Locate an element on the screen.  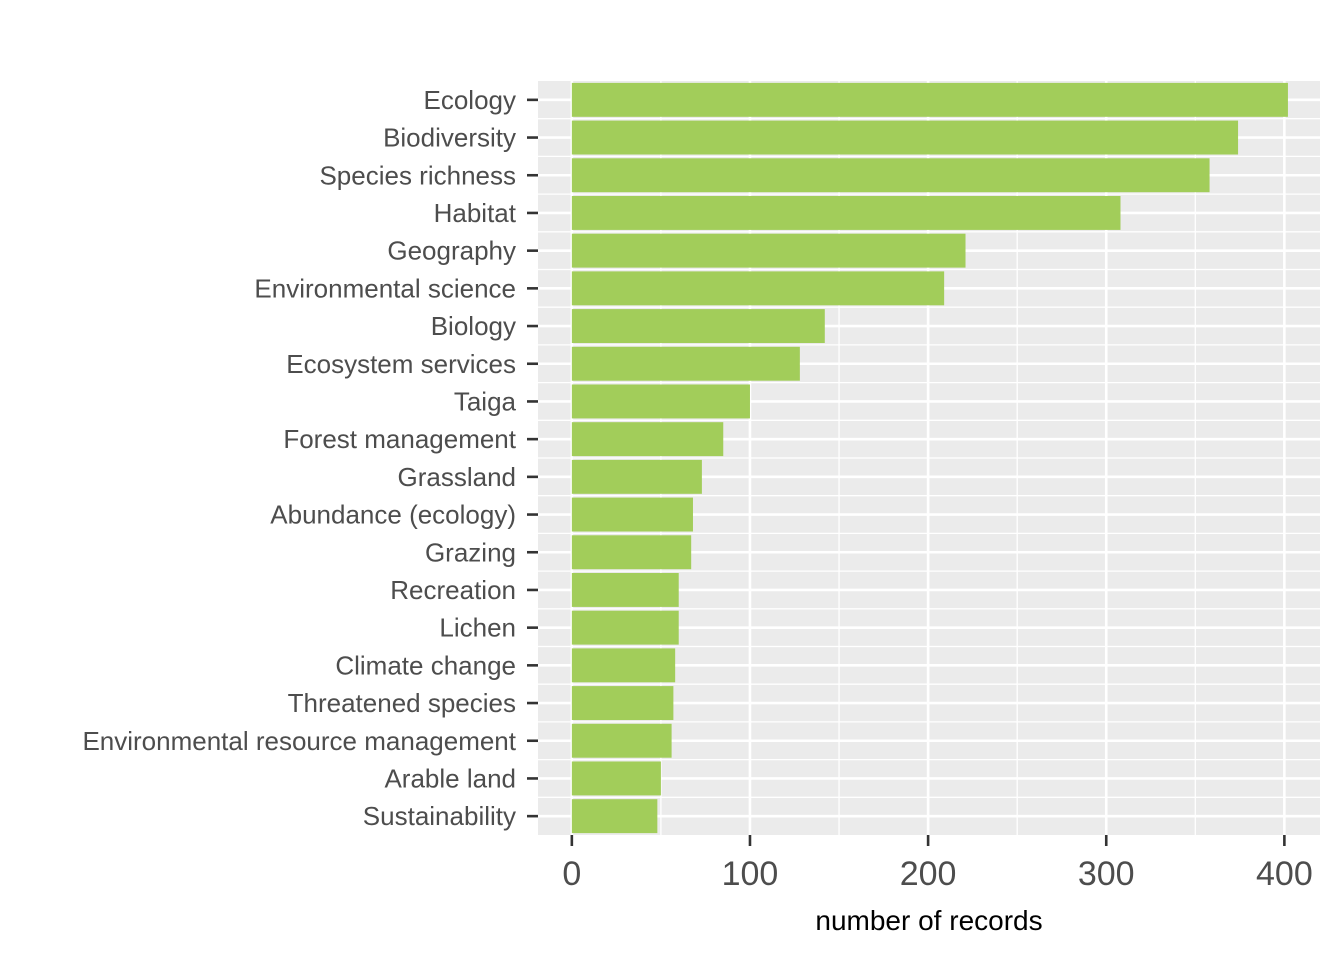
y-tick-label: Environmental resource management is located at coordinates (299, 741).